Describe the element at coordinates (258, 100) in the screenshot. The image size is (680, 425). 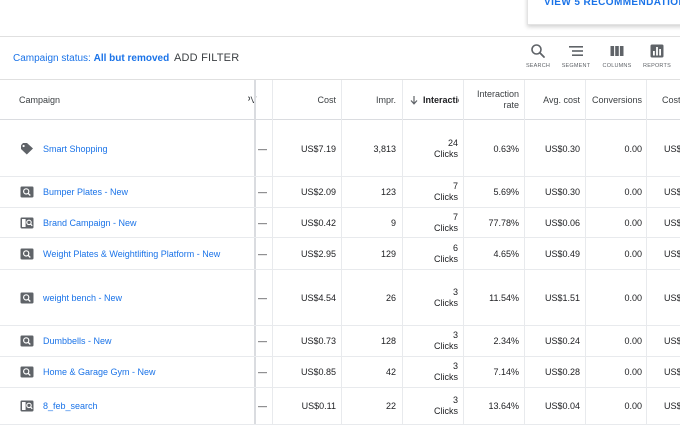
I see `header-cpv: CPV` at that location.